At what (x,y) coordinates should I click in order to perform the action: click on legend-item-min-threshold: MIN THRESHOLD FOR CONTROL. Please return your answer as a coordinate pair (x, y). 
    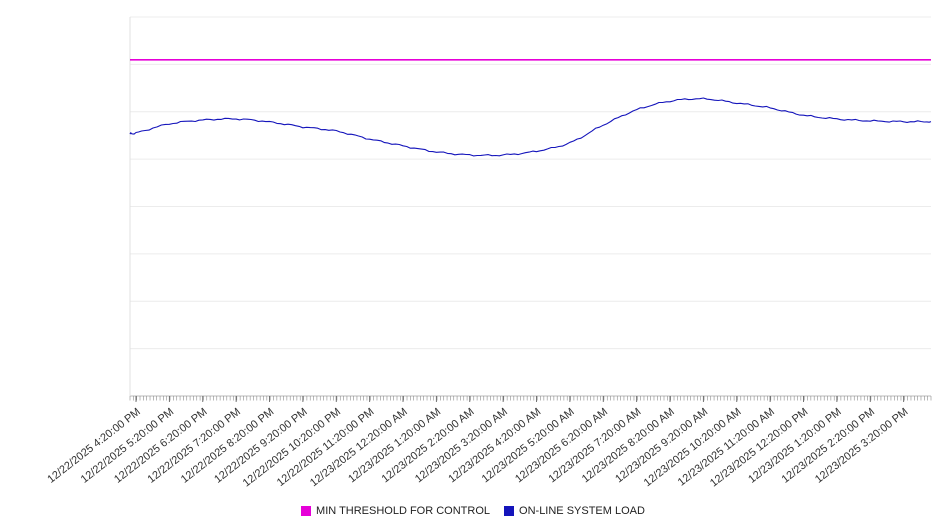
    Looking at the image, I should click on (395, 511).